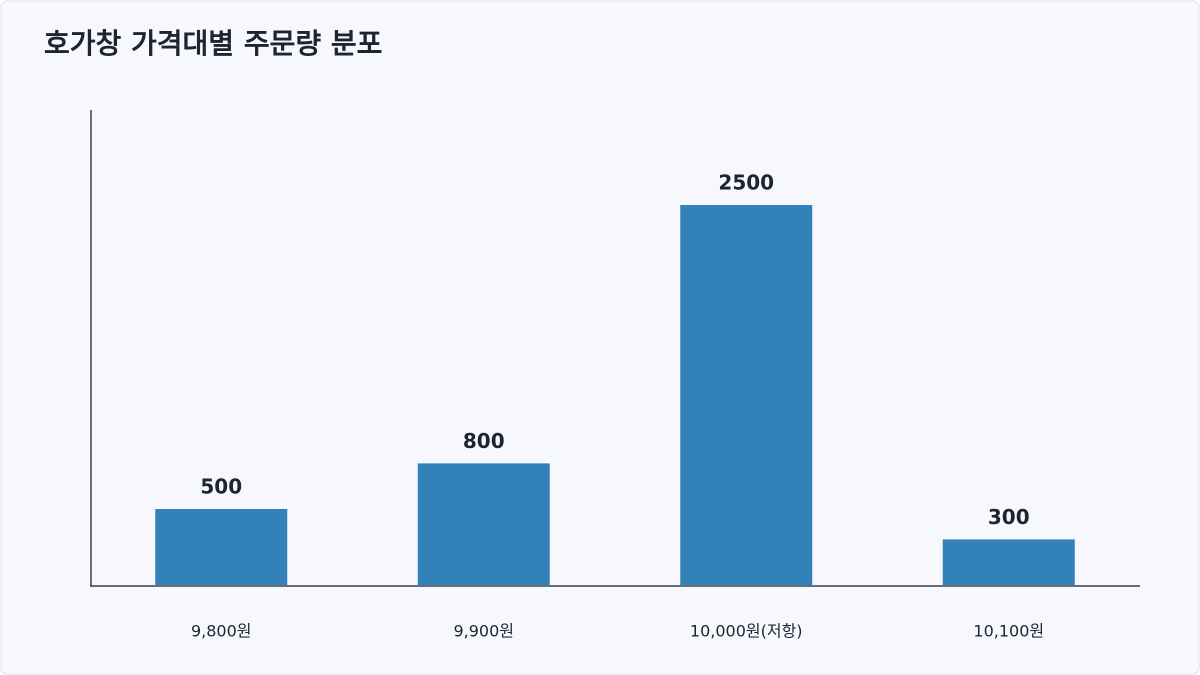 The height and width of the screenshot is (675, 1200). I want to click on x-tick-label: 9,900원, so click(483, 631).